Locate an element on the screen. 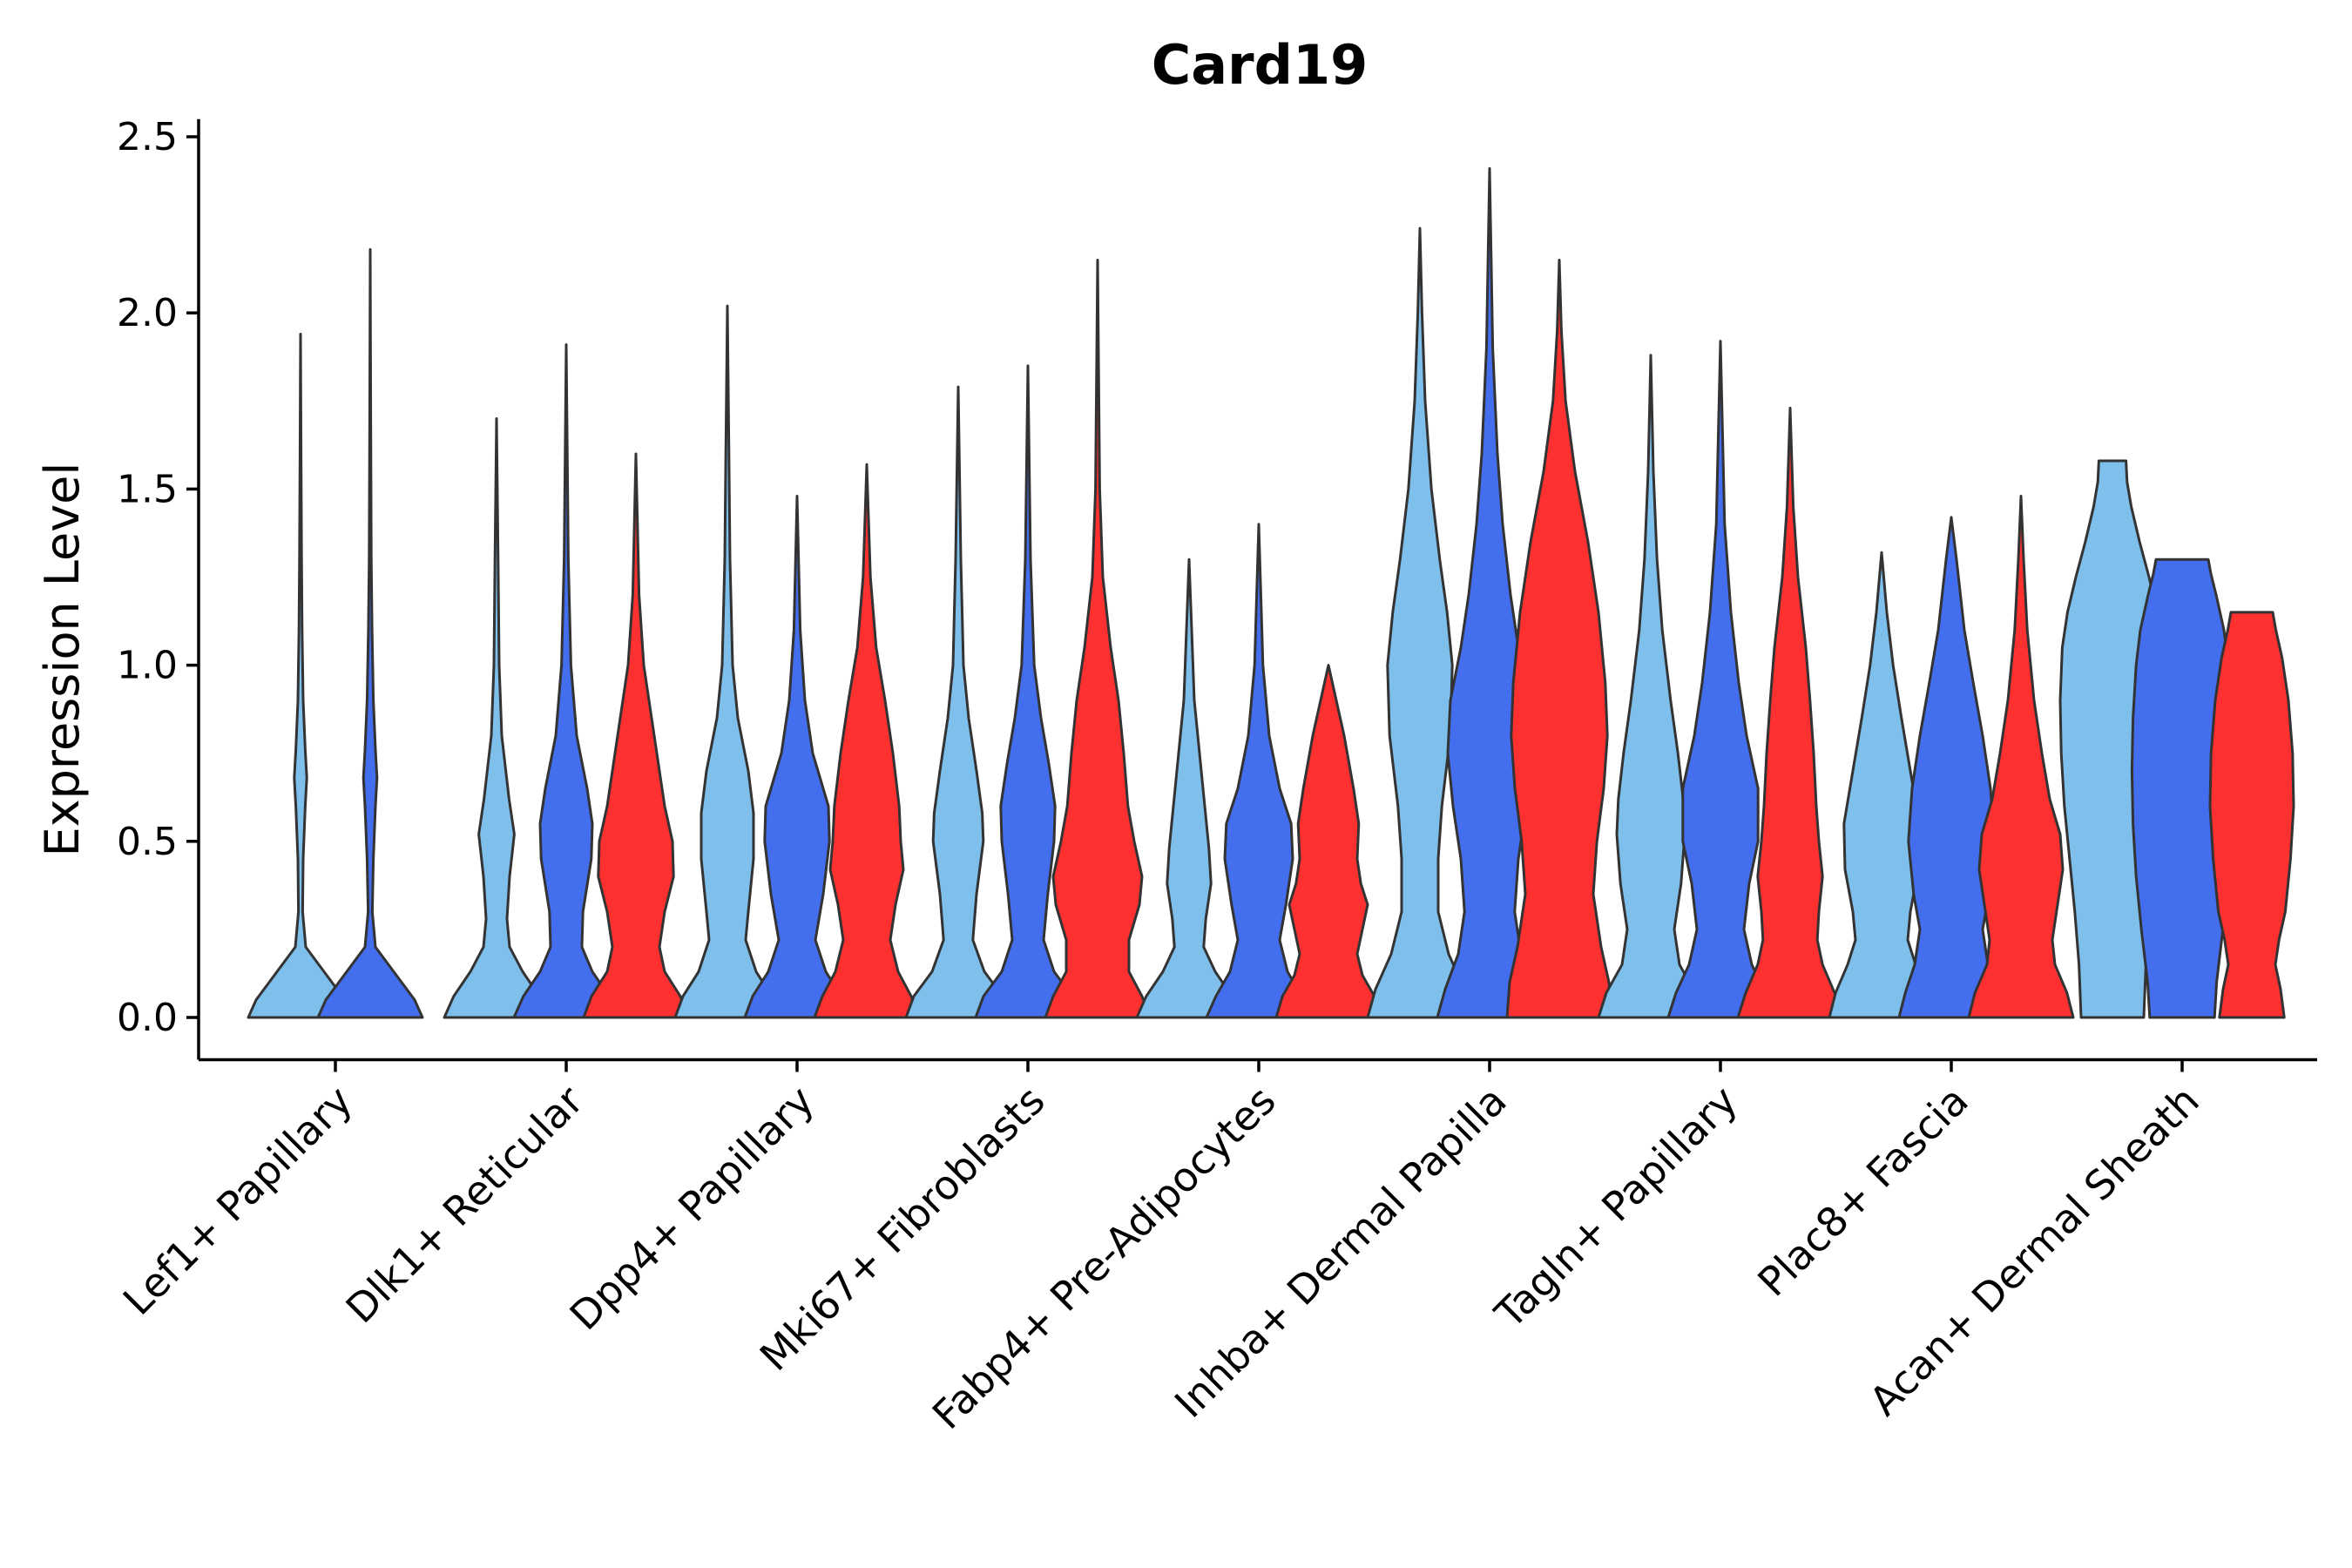 This screenshot has width=2352, height=1568. violin-4-red is located at coordinates (1098, 639).